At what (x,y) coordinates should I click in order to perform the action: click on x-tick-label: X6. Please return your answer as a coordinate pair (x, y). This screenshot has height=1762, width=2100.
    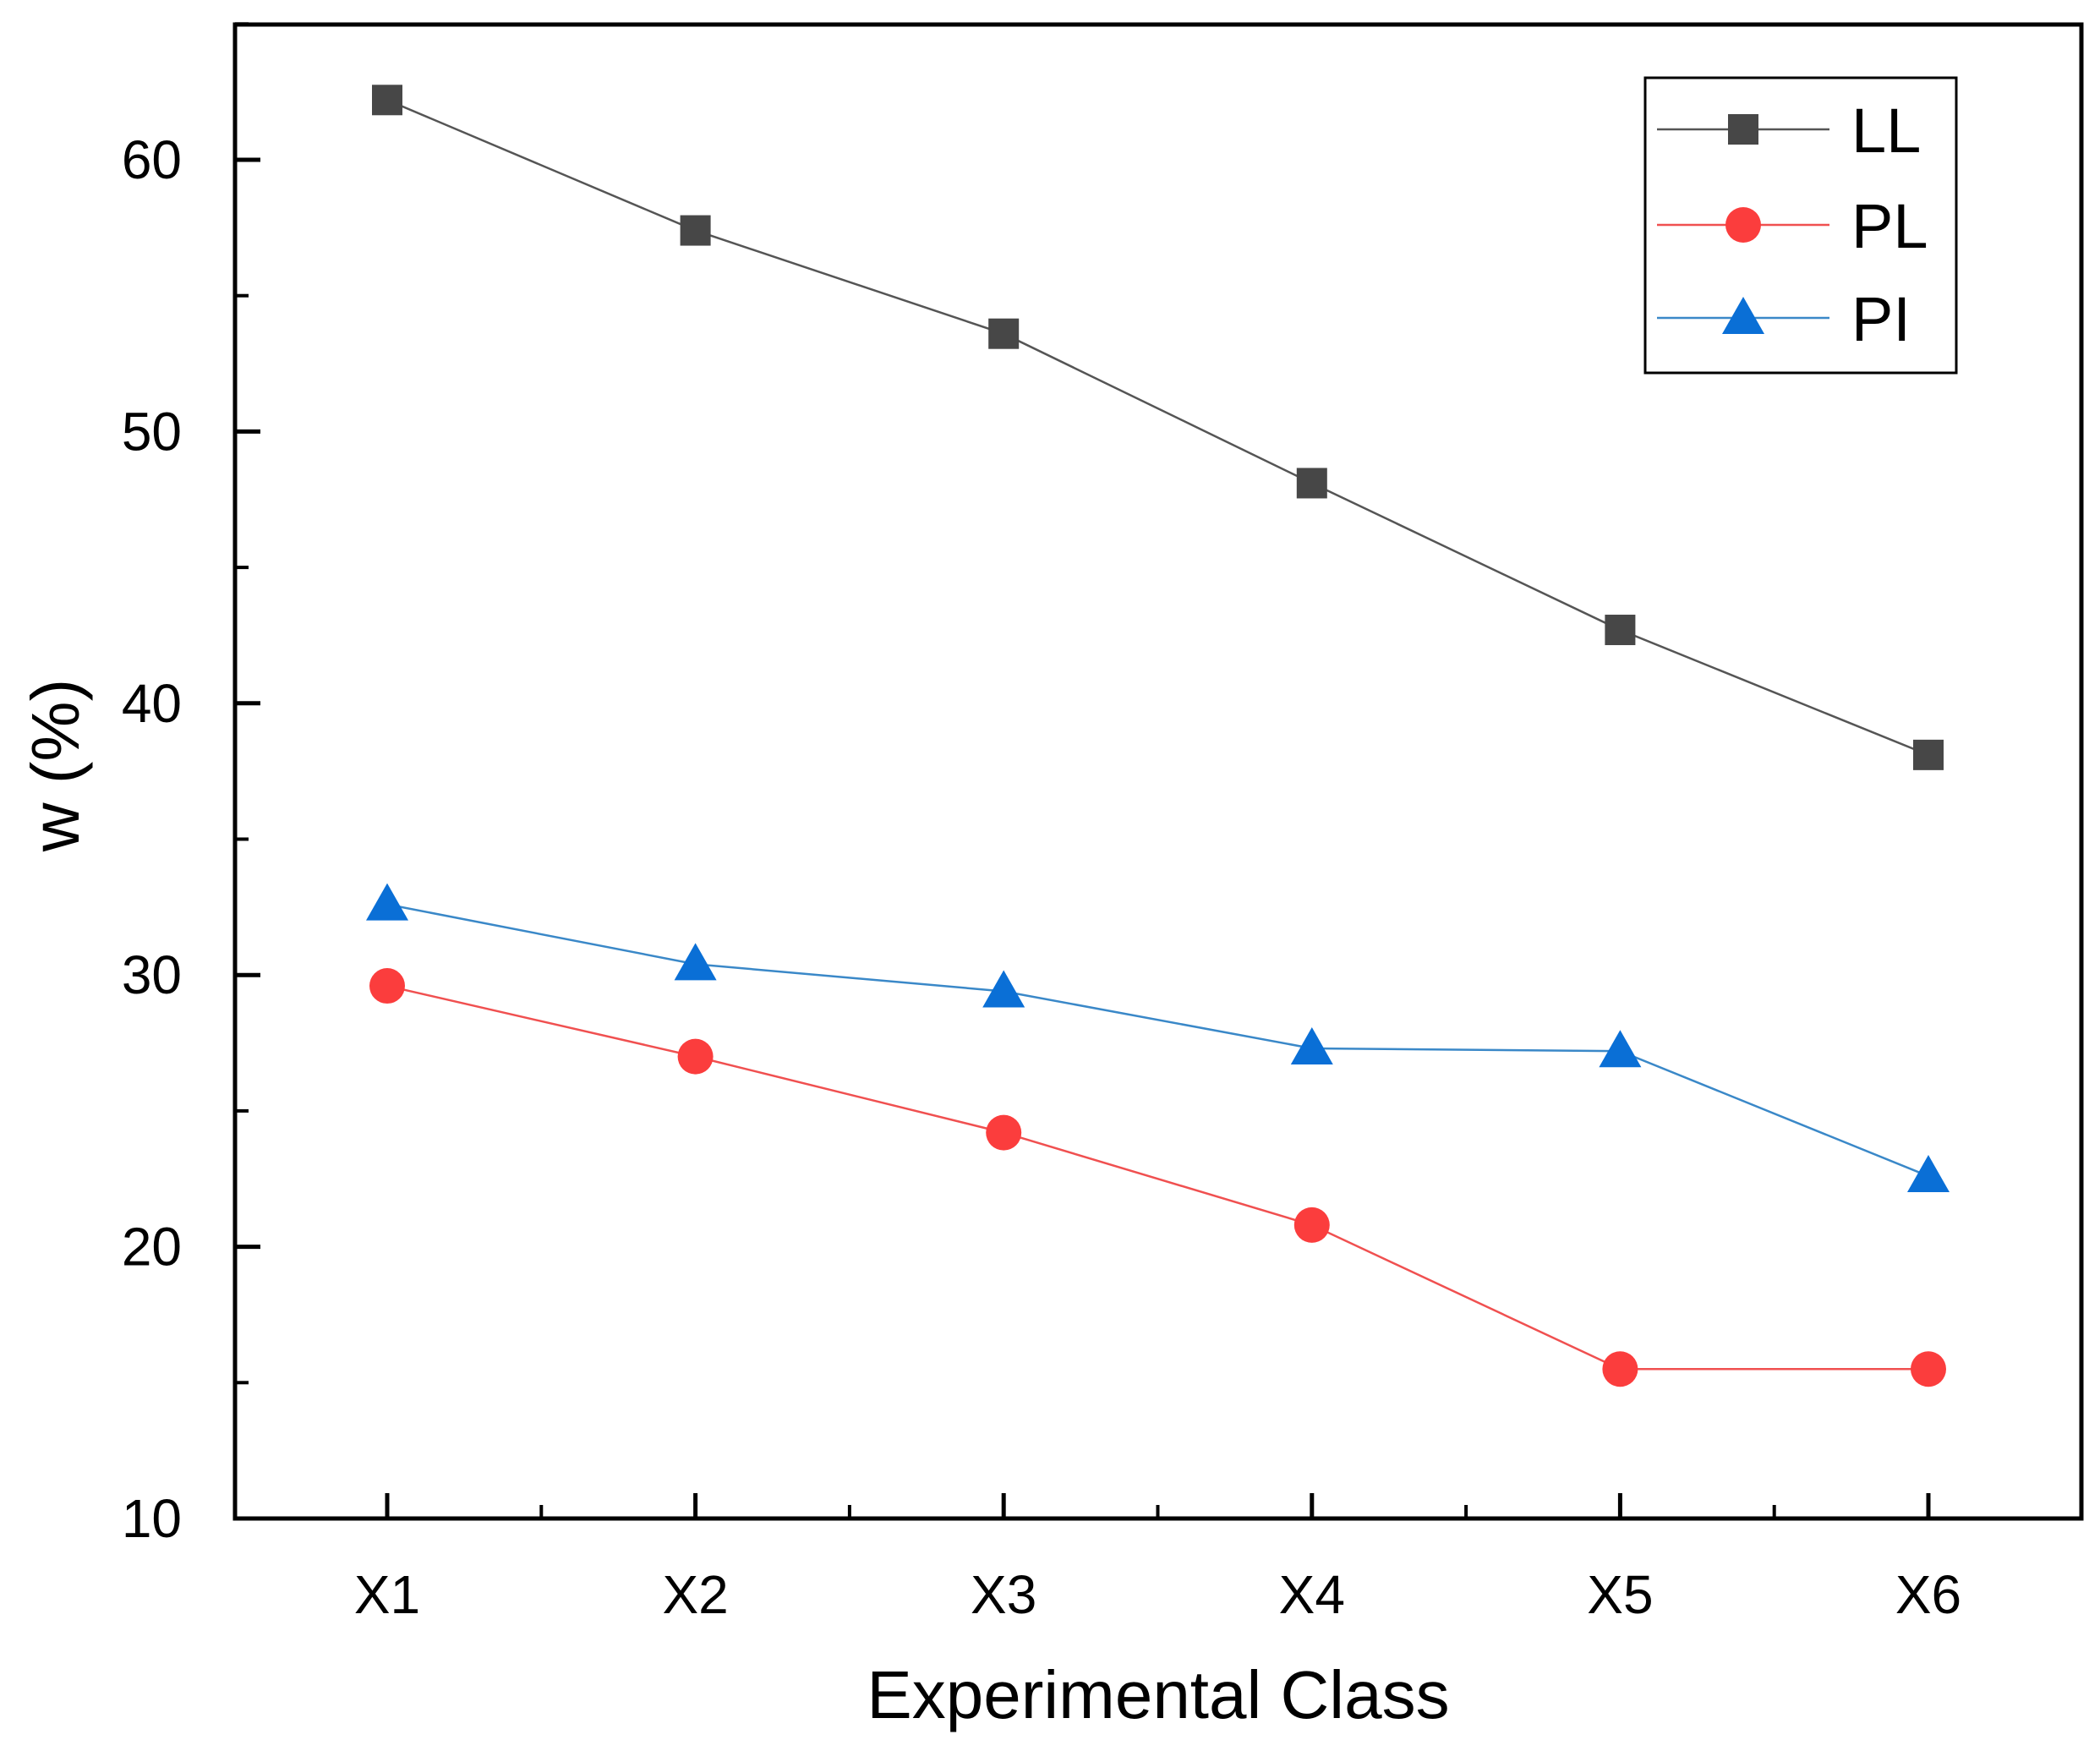
    Looking at the image, I should click on (1928, 1595).